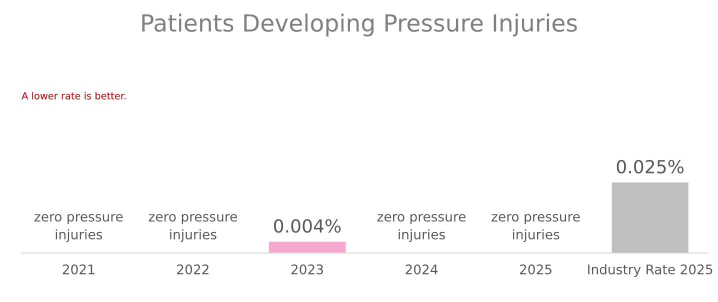  I want to click on data-label: 0.004%, so click(307, 226).